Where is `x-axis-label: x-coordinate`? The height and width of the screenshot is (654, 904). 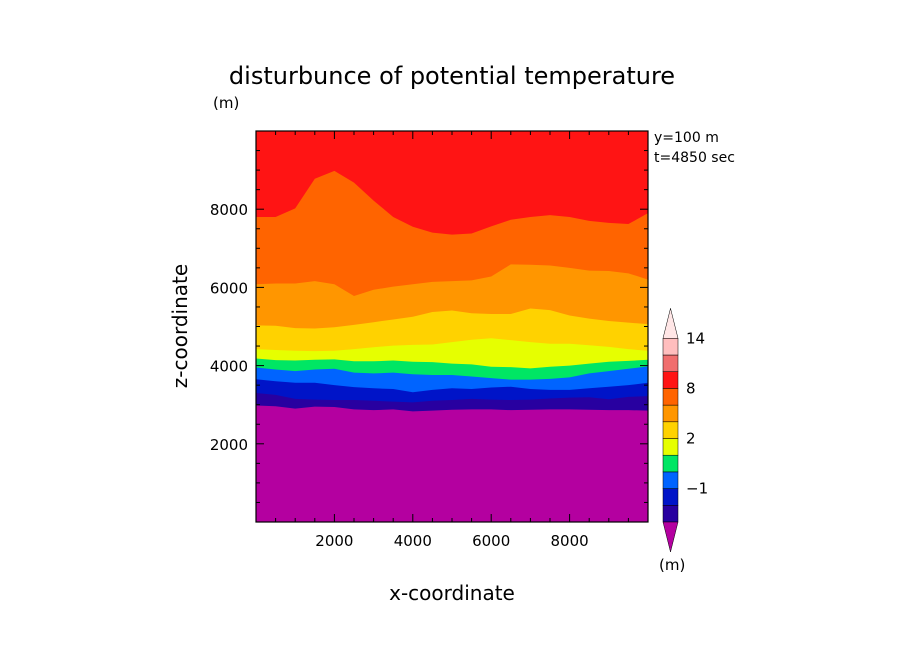
x-axis-label: x-coordinate is located at coordinates (452, 593).